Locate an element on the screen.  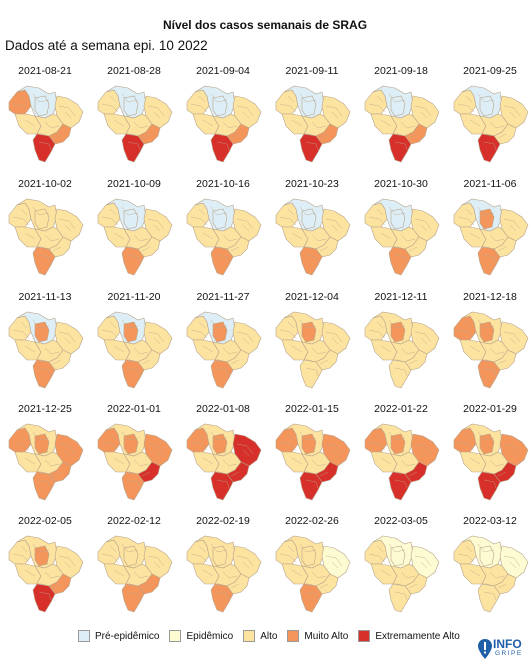
map-panel: 2022-01-22 is located at coordinates (401, 458).